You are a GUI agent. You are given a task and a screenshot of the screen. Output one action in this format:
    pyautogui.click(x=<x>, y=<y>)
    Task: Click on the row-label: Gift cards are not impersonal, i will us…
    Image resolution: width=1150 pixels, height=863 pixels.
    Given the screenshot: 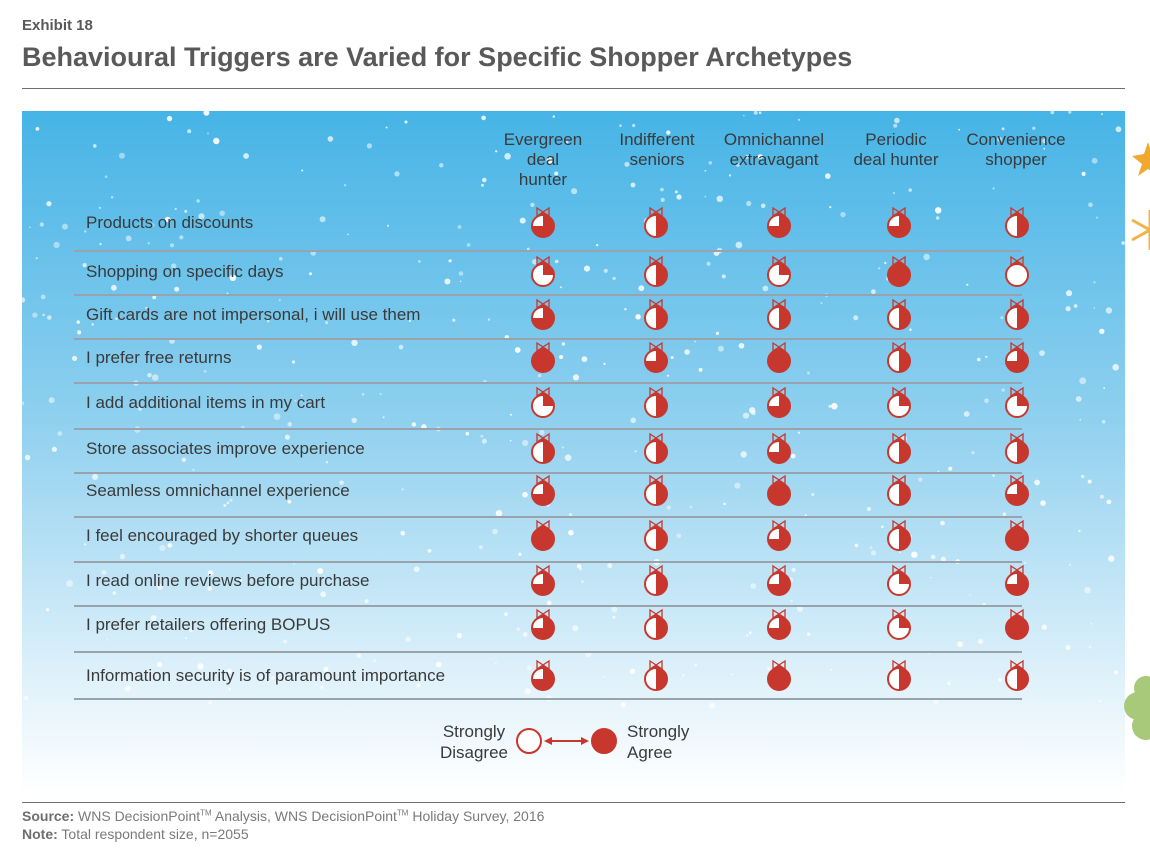 What is the action you would take?
    pyautogui.click(x=253, y=314)
    